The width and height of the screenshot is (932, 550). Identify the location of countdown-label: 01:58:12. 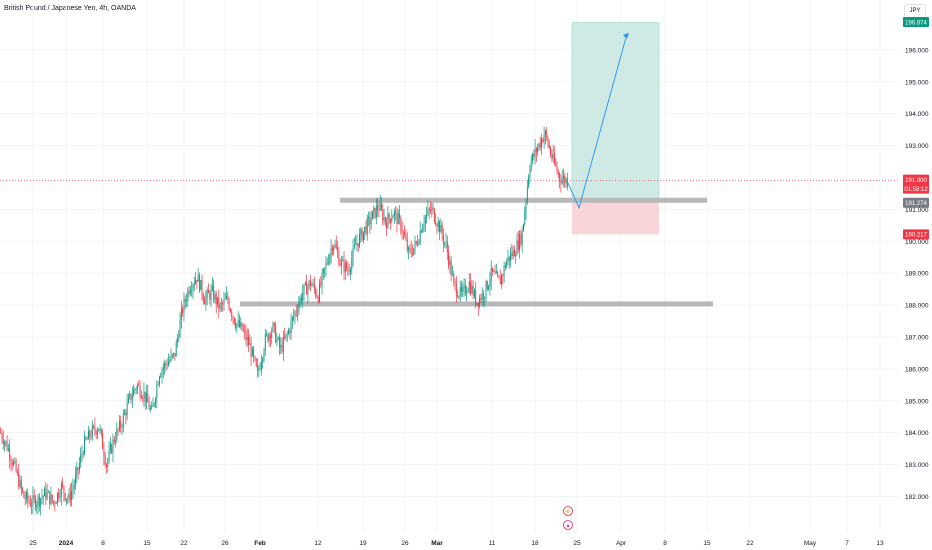
(916, 190).